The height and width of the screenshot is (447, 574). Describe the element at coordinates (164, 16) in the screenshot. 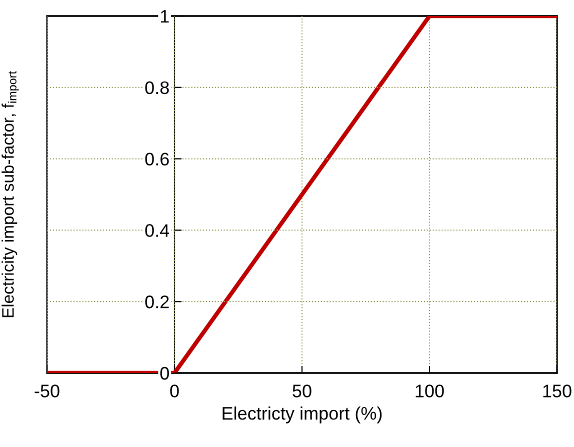

I see `y-tick-label: 1` at that location.